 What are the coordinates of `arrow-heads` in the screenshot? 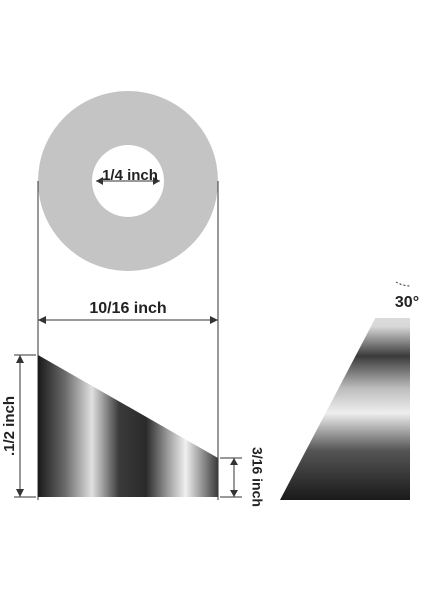 It's located at (128, 181).